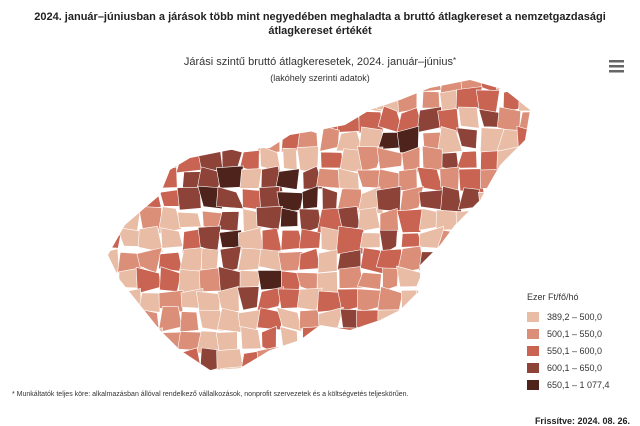 The height and width of the screenshot is (426, 640). I want to click on legend-item: 650,1 – 1 077,4, so click(568, 384).